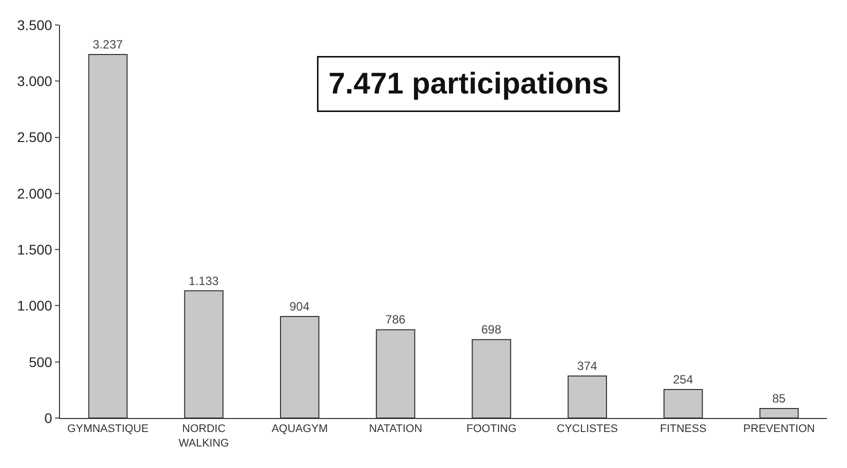 This screenshot has height=468, width=847. Describe the element at coordinates (34, 193) in the screenshot. I see `y-tick-label: 2.000` at that location.